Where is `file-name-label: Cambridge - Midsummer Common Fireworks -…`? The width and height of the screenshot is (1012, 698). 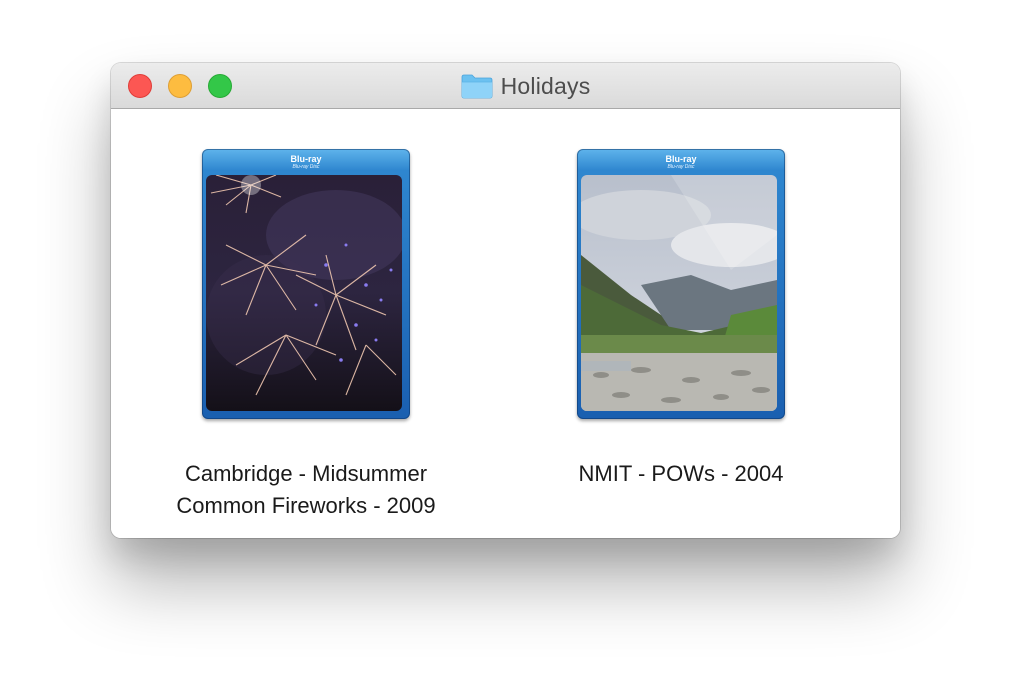 file-name-label: Cambridge - Midsummer Common Fireworks -… is located at coordinates (306, 490).